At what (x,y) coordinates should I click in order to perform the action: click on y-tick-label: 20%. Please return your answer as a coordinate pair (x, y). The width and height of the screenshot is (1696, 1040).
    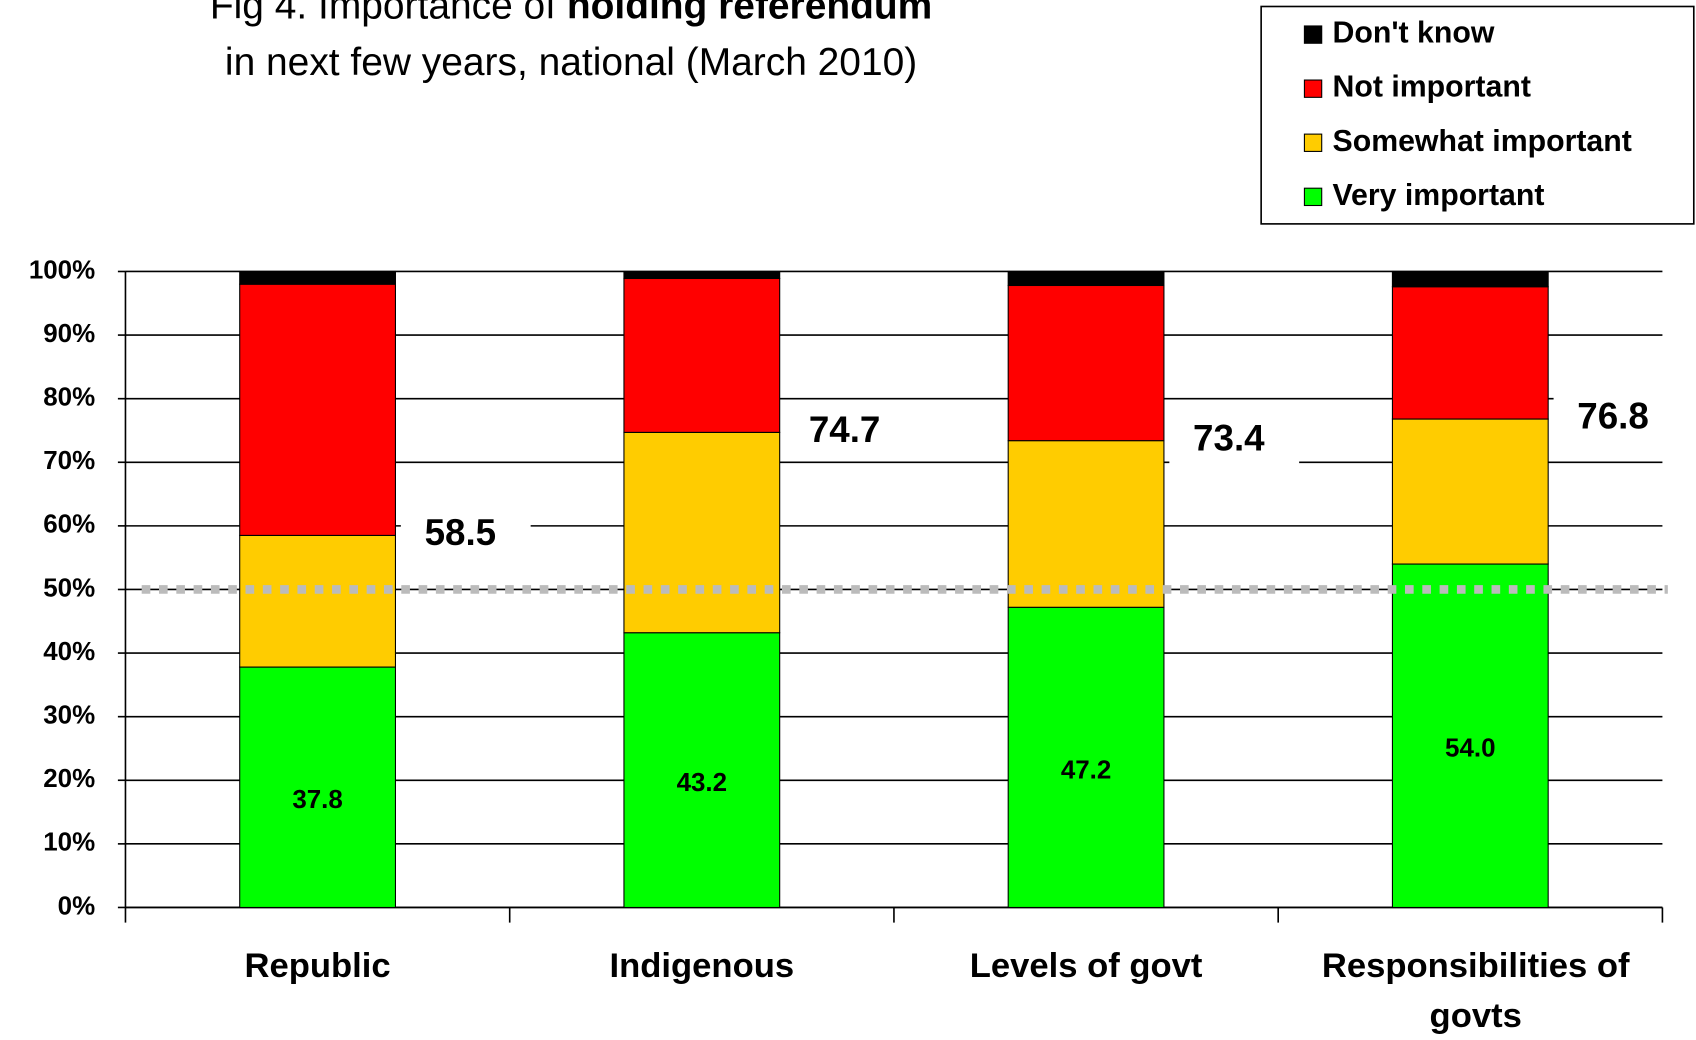
    Looking at the image, I should click on (69, 779).